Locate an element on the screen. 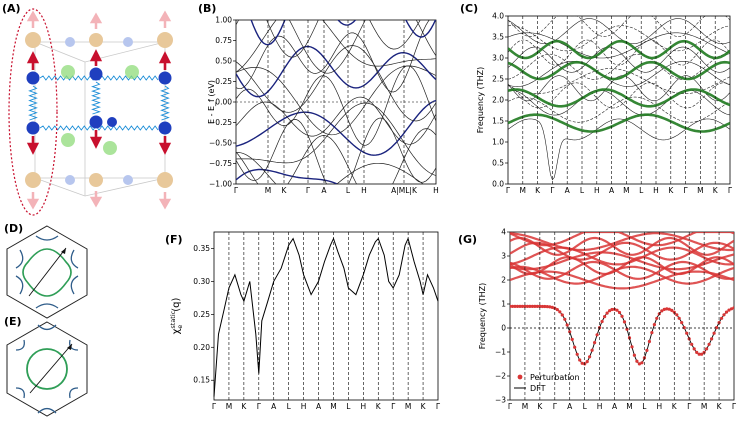 This screenshot has height=421, width=747. band-xtick-label: Γ is located at coordinates (308, 190).